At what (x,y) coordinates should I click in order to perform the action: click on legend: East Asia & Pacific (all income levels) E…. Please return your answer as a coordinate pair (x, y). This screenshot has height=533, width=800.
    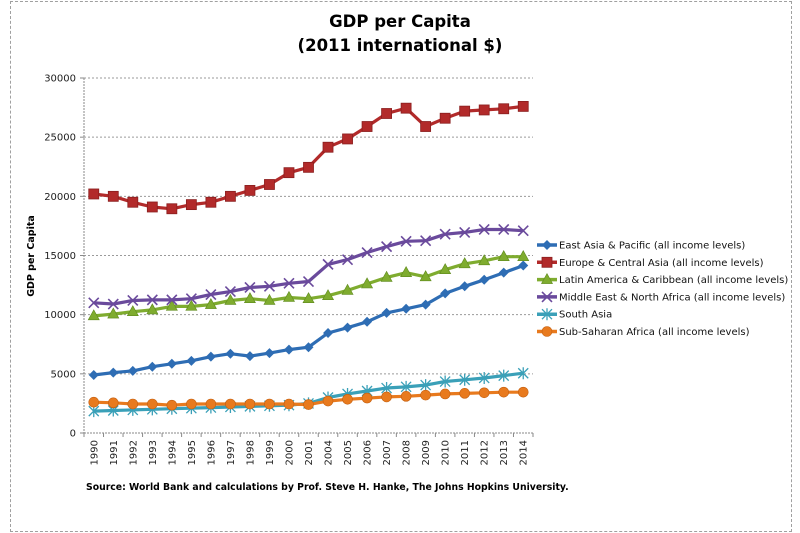
    Looking at the image, I should click on (662, 289).